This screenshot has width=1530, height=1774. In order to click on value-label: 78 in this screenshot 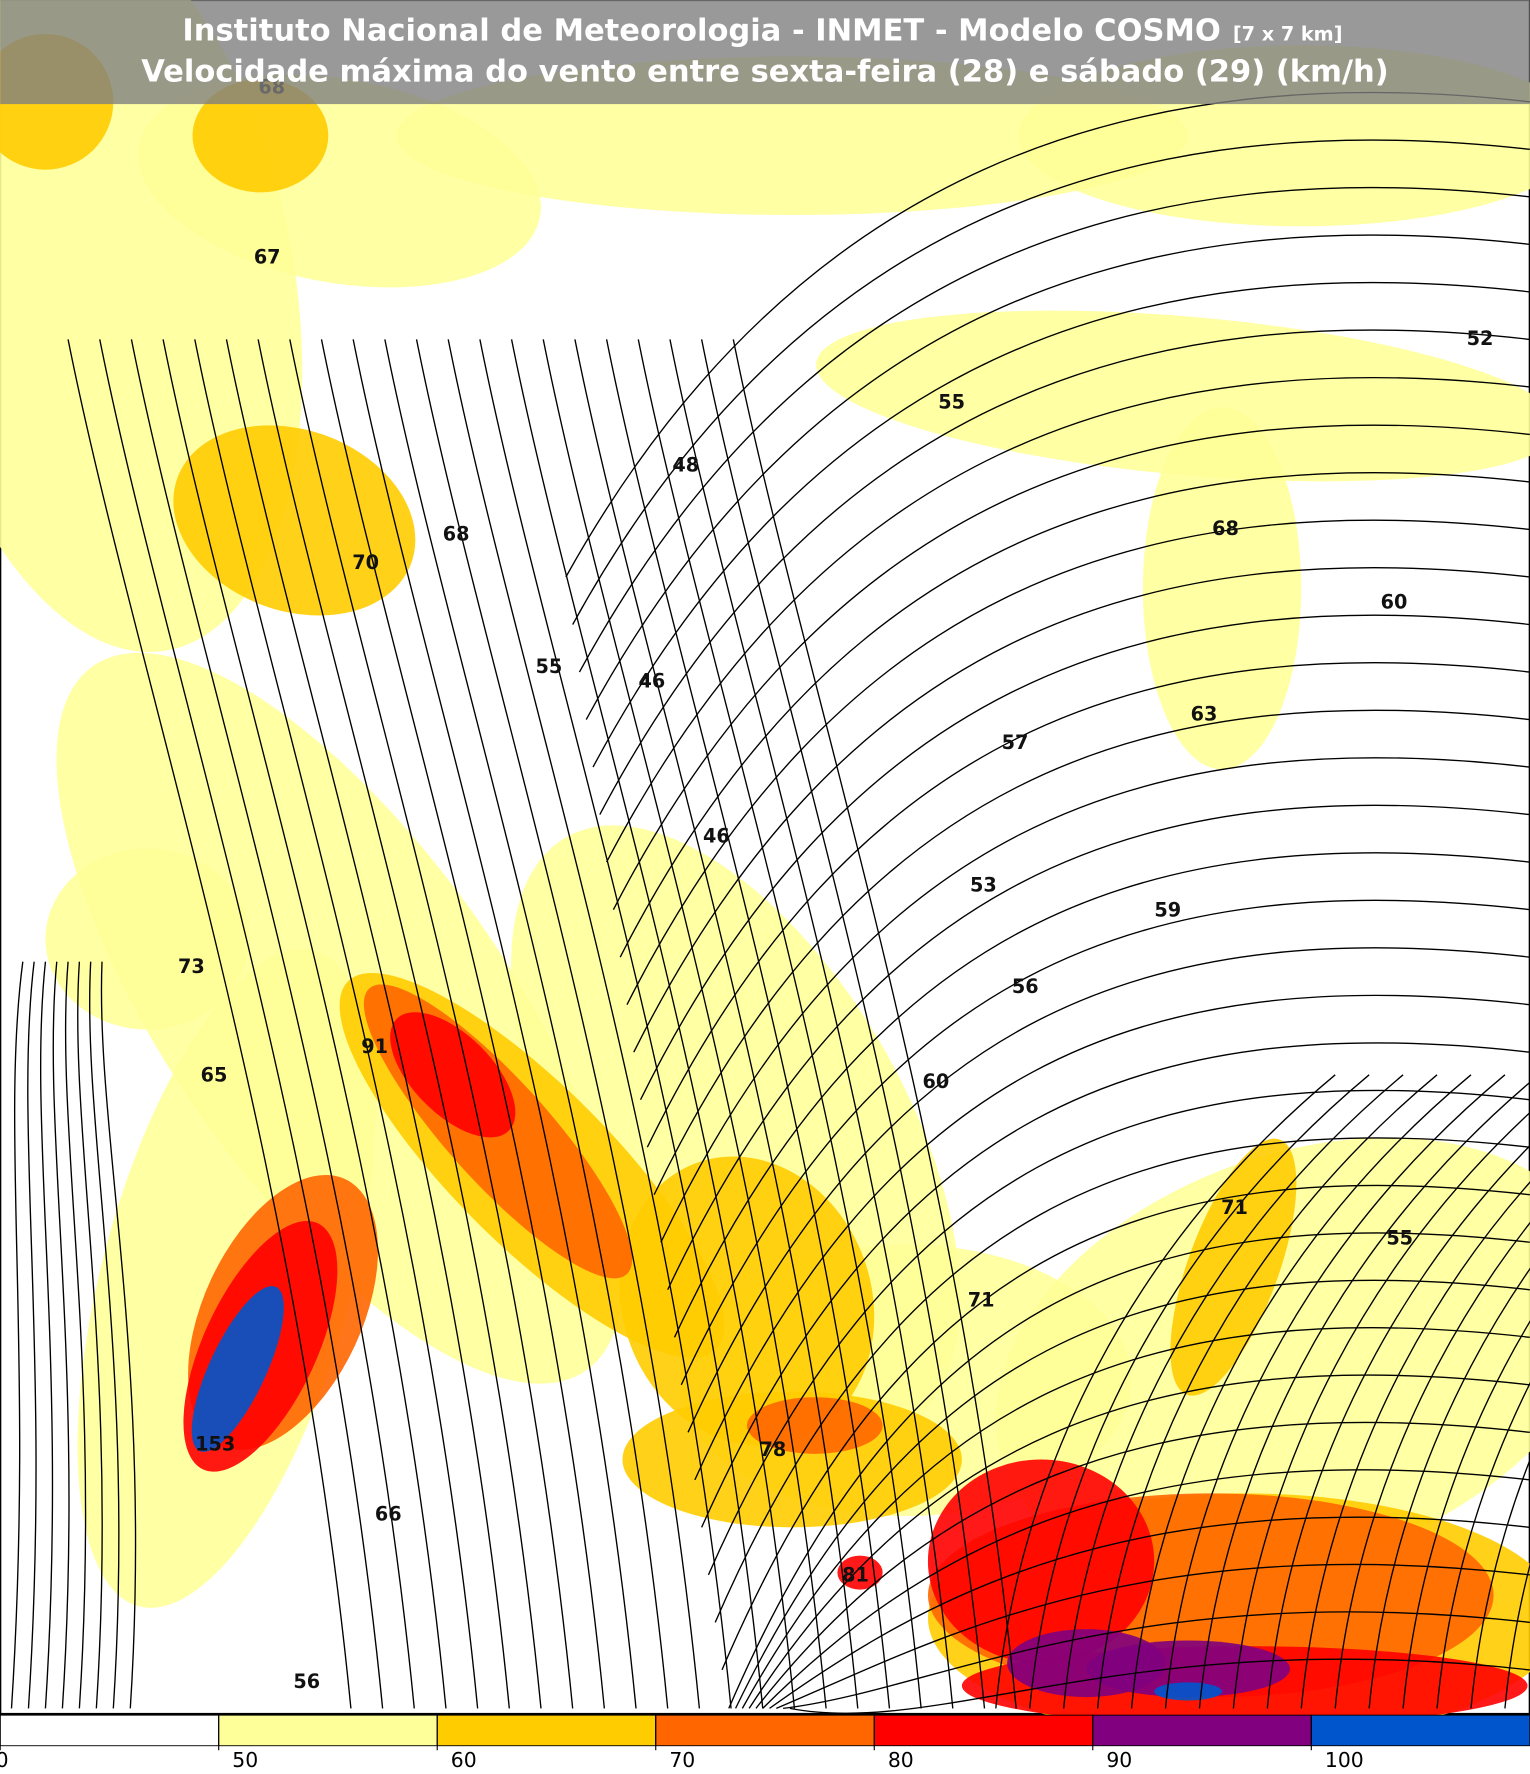, I will do `click(773, 1449)`.